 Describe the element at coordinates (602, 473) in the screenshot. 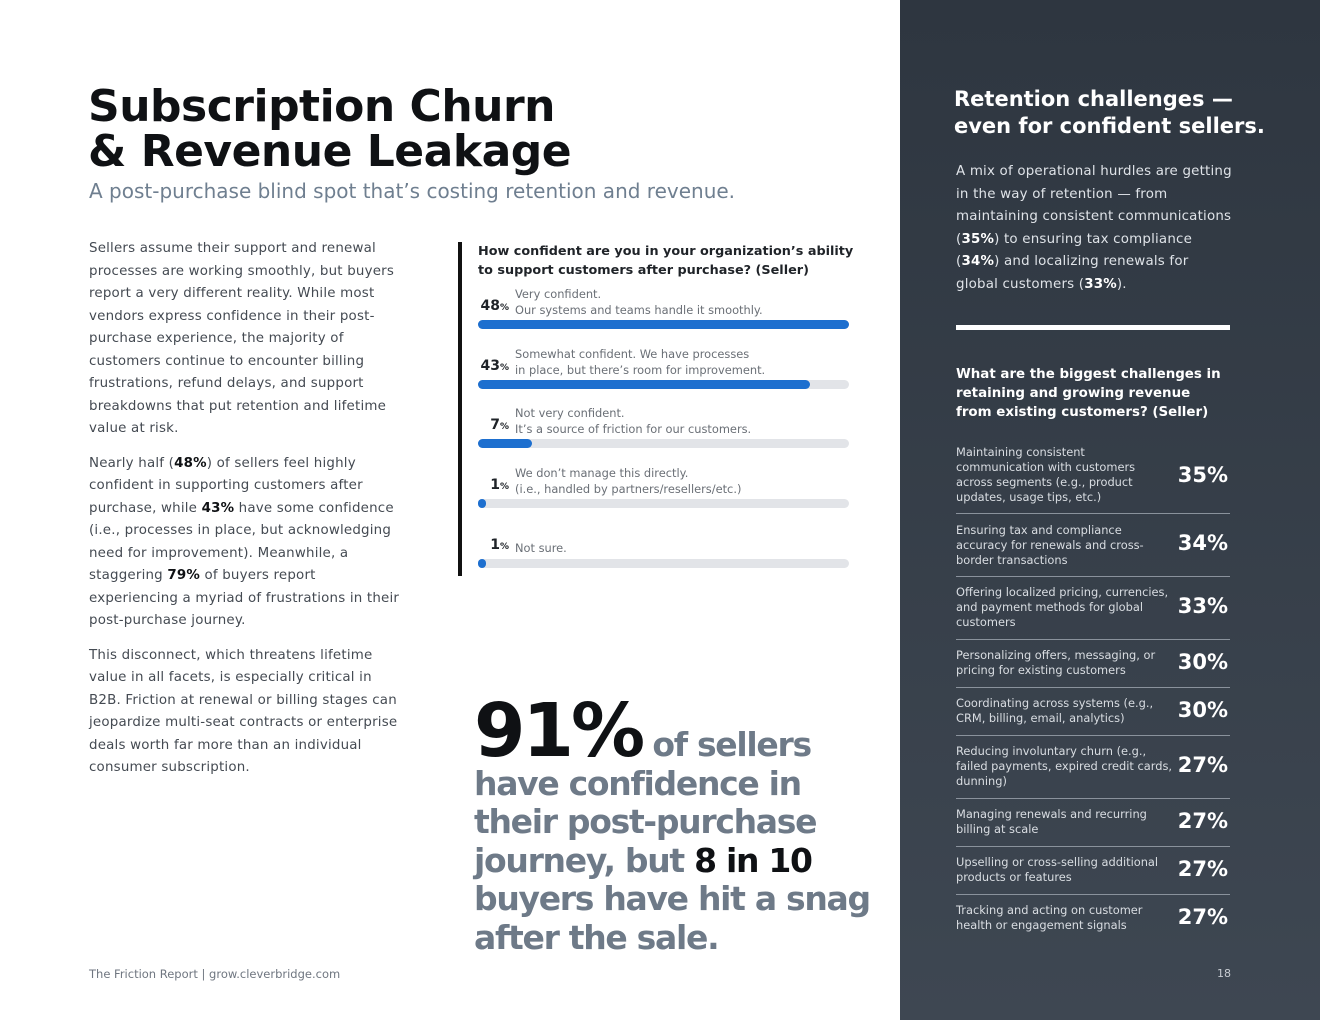

I see `bar-category-label-line: We don’t manage this directly.` at that location.